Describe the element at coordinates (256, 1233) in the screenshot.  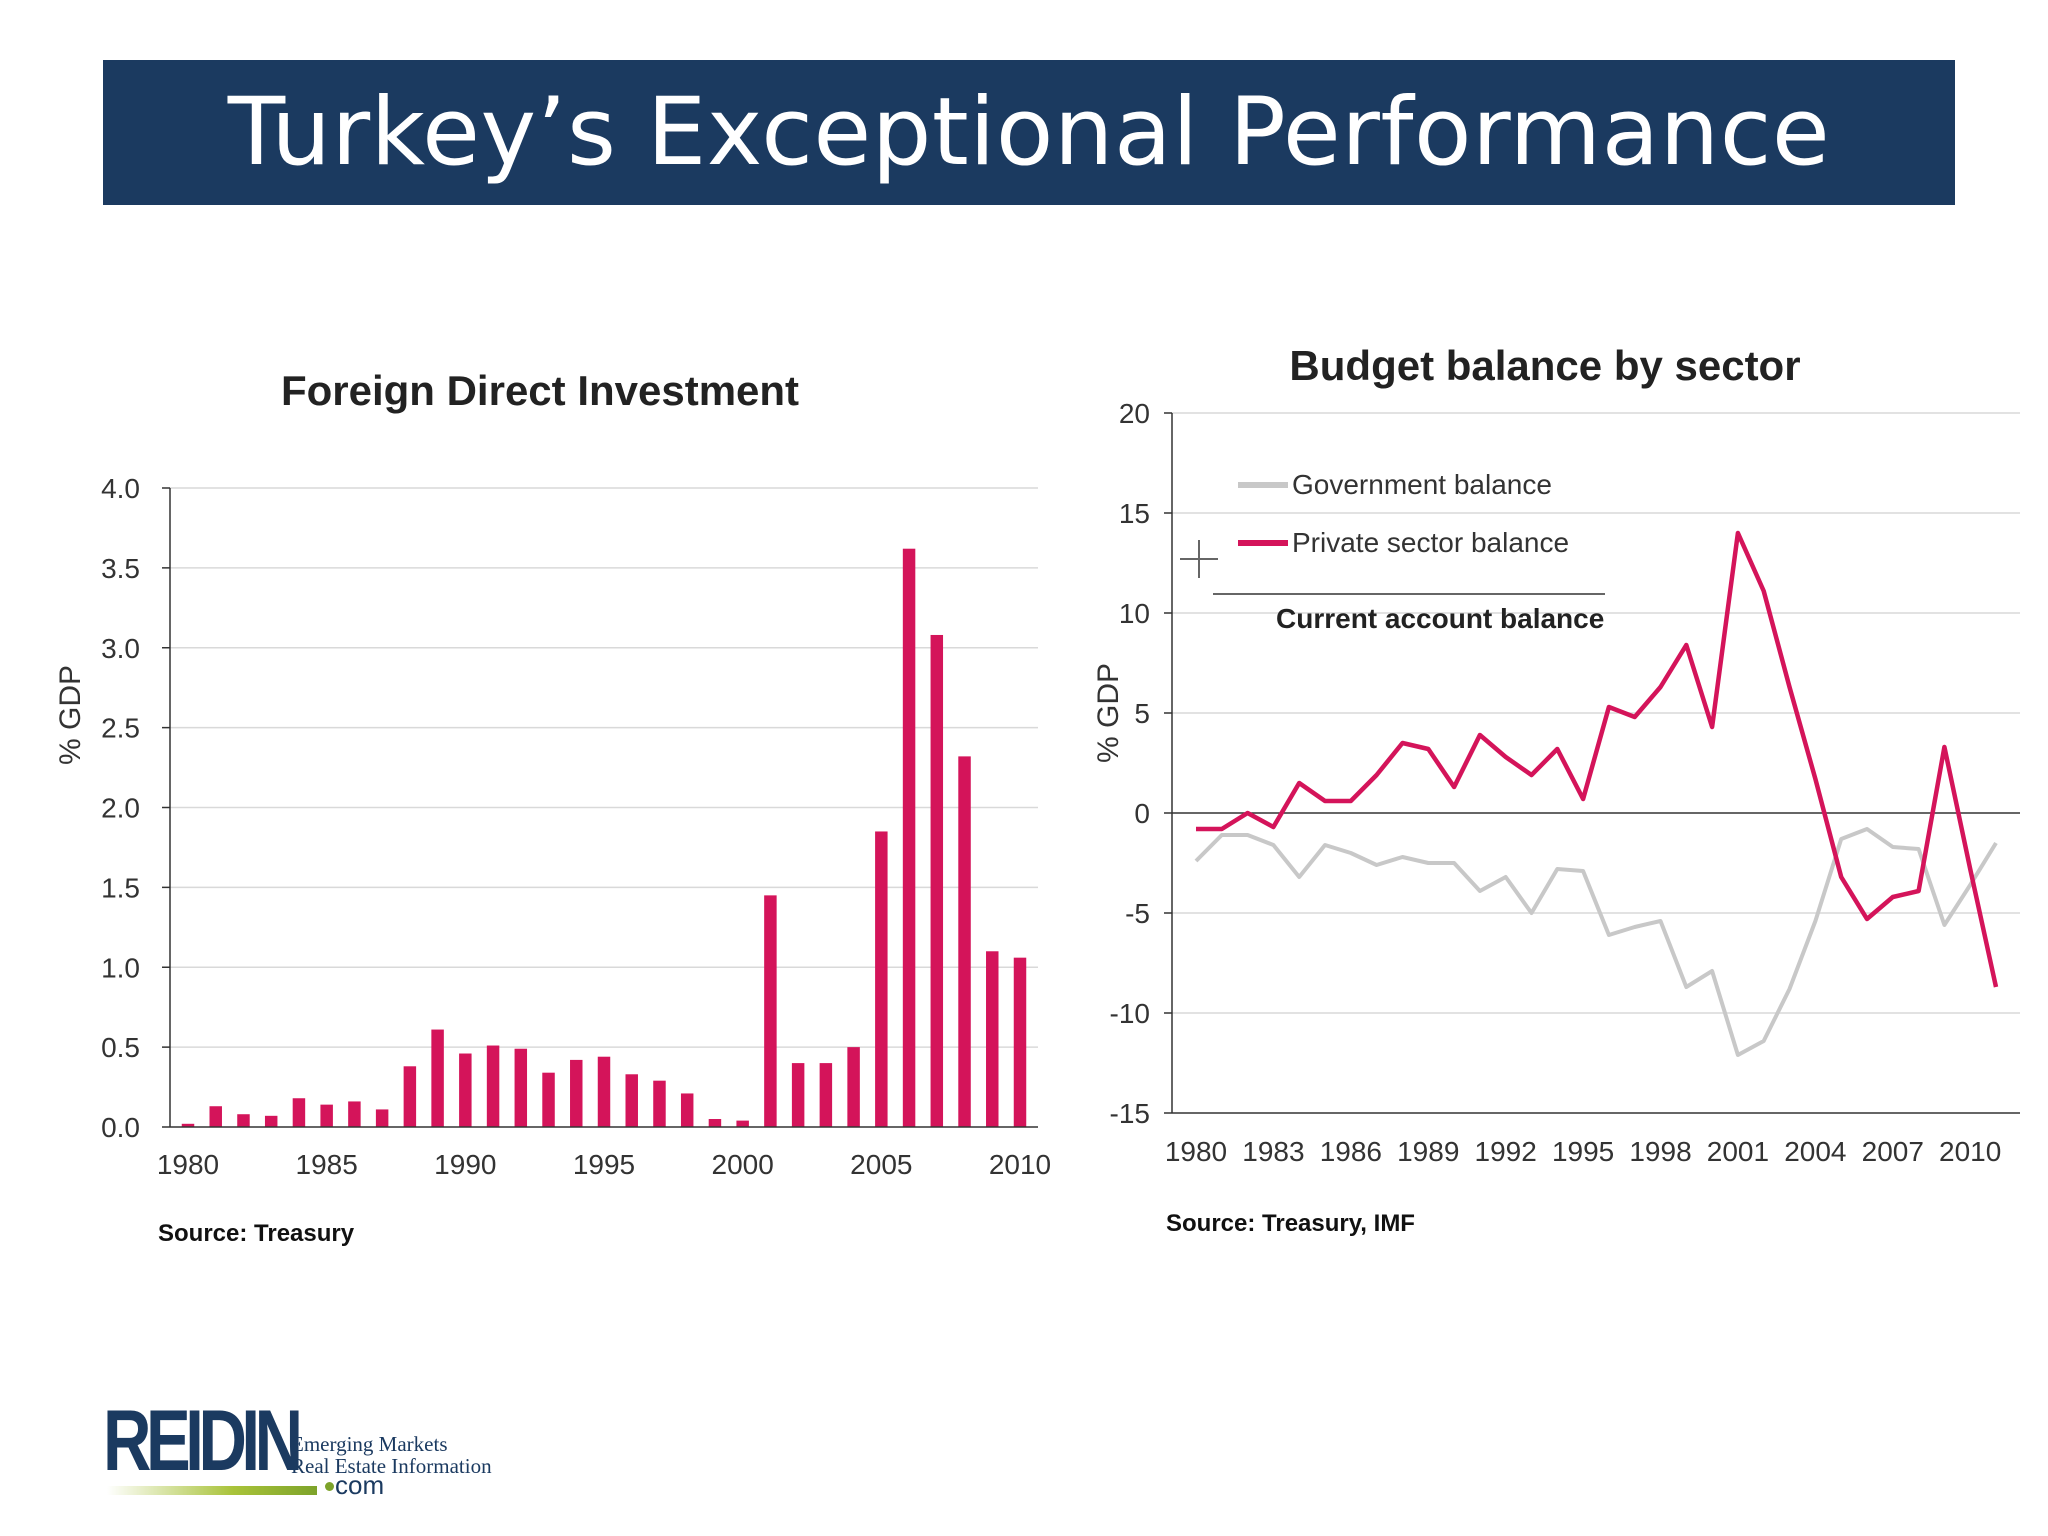
I see `source-fdi: Source: Treasury` at that location.